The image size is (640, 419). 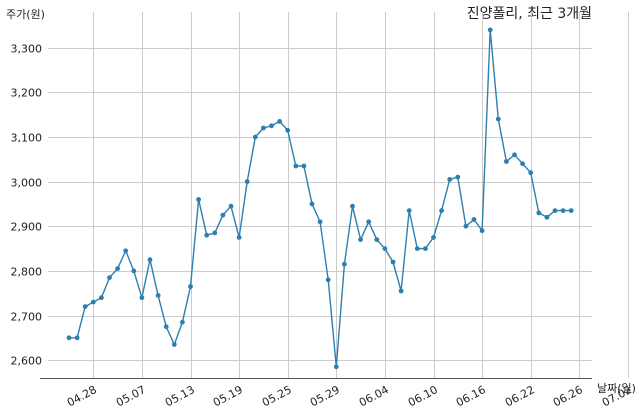 I want to click on x-tick-label: 06.26, so click(x=568, y=396).